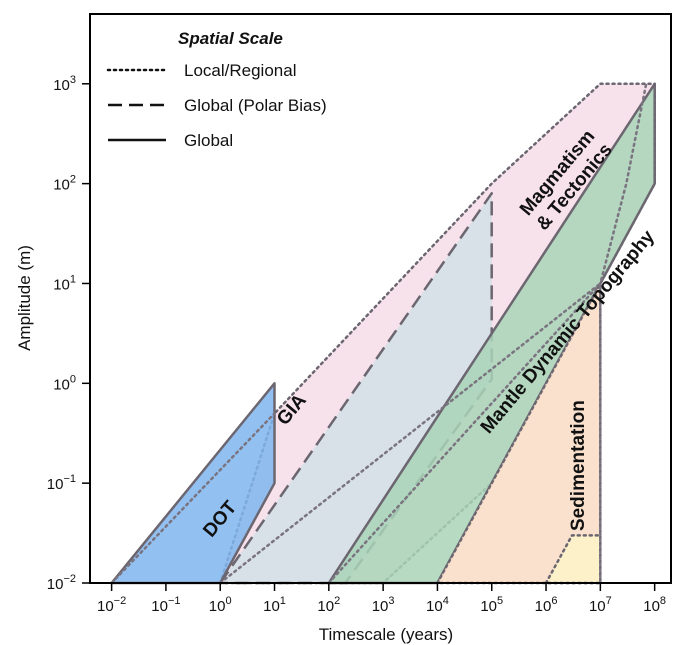 Image resolution: width=681 pixels, height=645 pixels. What do you see at coordinates (328, 605) in the screenshot?
I see `x-tick-label: 10²` at bounding box center [328, 605].